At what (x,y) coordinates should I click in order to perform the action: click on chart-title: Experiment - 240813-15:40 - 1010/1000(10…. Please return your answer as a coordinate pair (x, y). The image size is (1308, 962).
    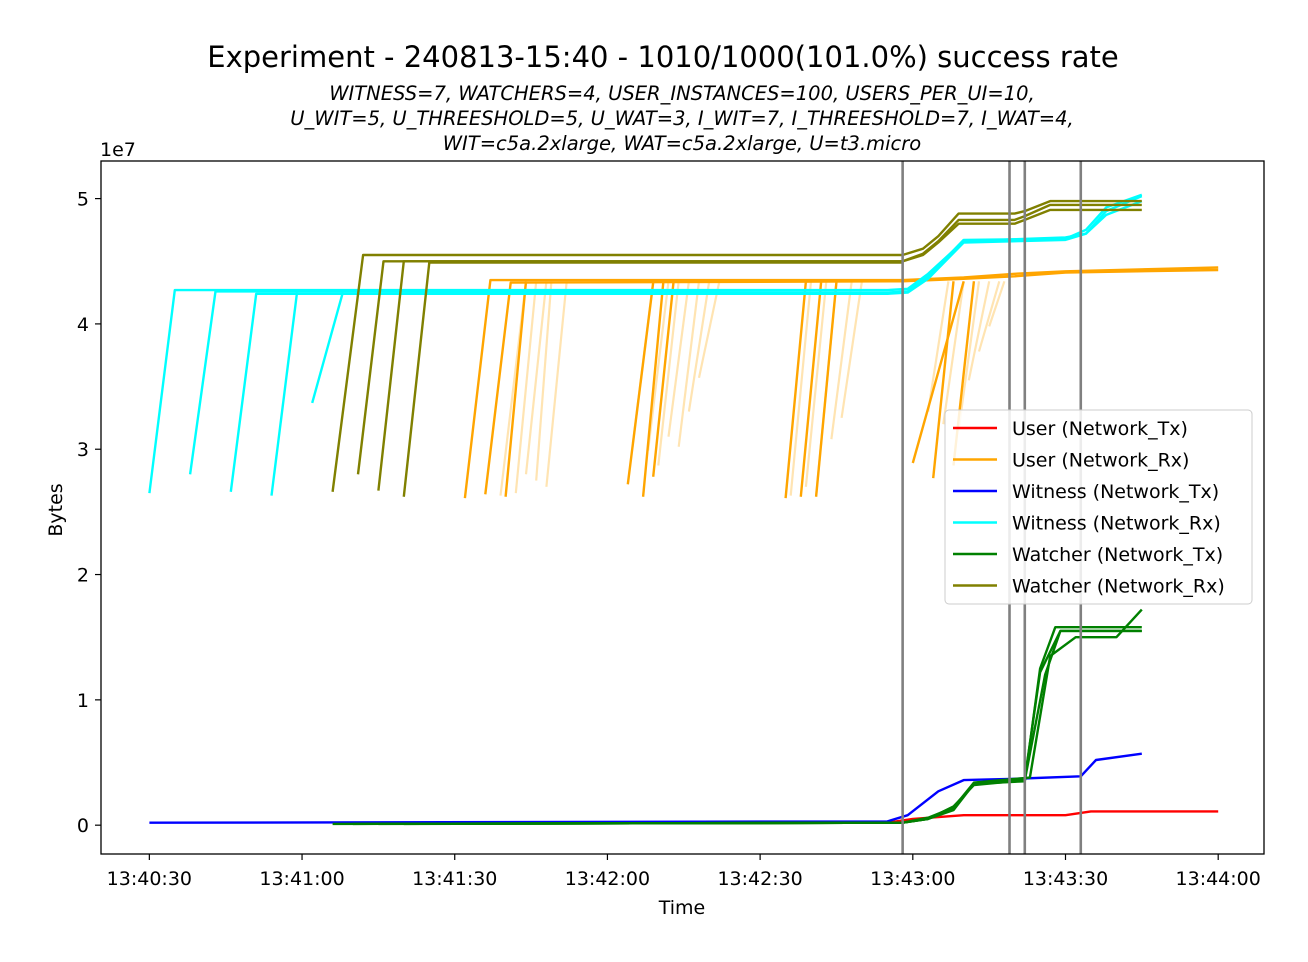
    Looking at the image, I should click on (662, 57).